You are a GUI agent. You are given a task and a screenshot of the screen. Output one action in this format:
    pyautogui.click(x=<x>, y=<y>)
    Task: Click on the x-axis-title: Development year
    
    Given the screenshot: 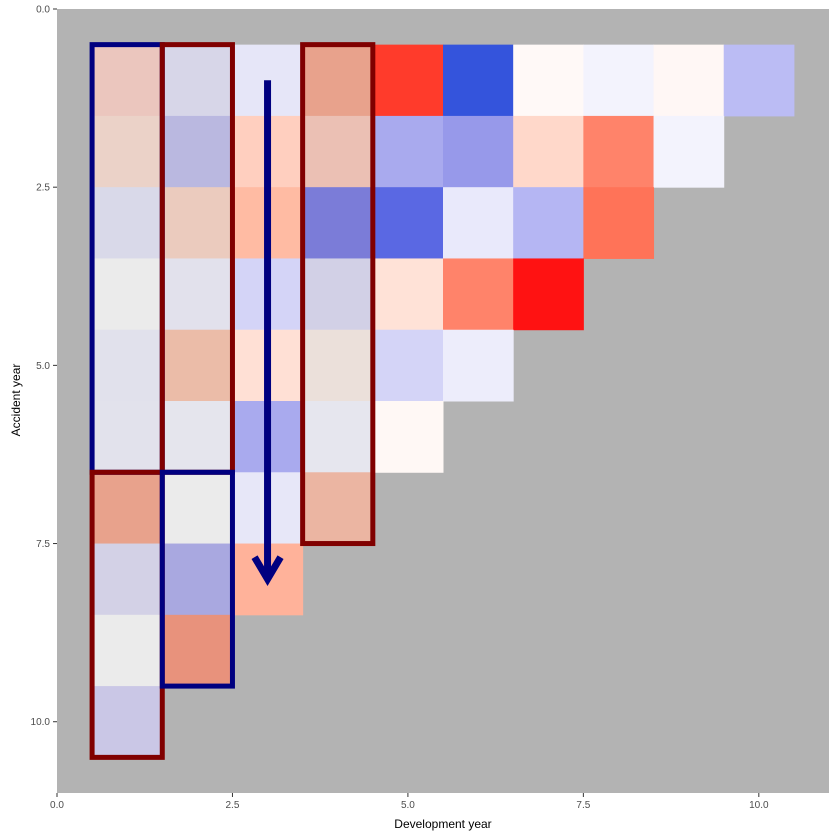 What is the action you would take?
    pyautogui.click(x=442, y=824)
    